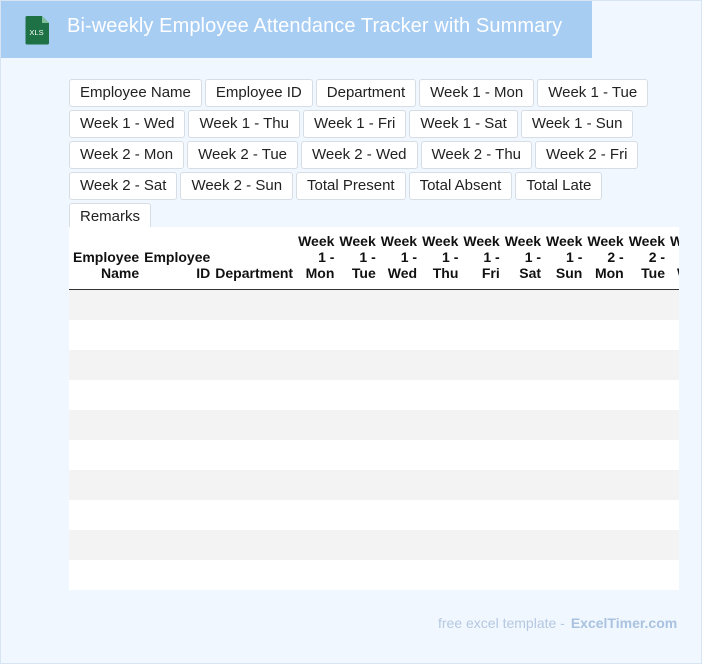 This screenshot has height=664, width=702. Describe the element at coordinates (477, 93) in the screenshot. I see `field-chip: Week 1 - Mon` at that location.